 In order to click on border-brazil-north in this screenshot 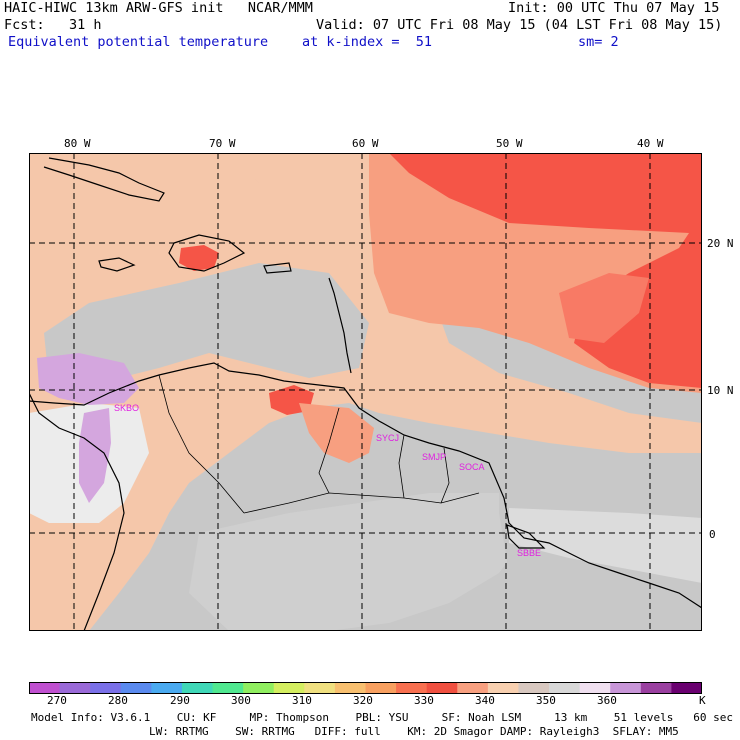, I will do `click(361, 503)`.